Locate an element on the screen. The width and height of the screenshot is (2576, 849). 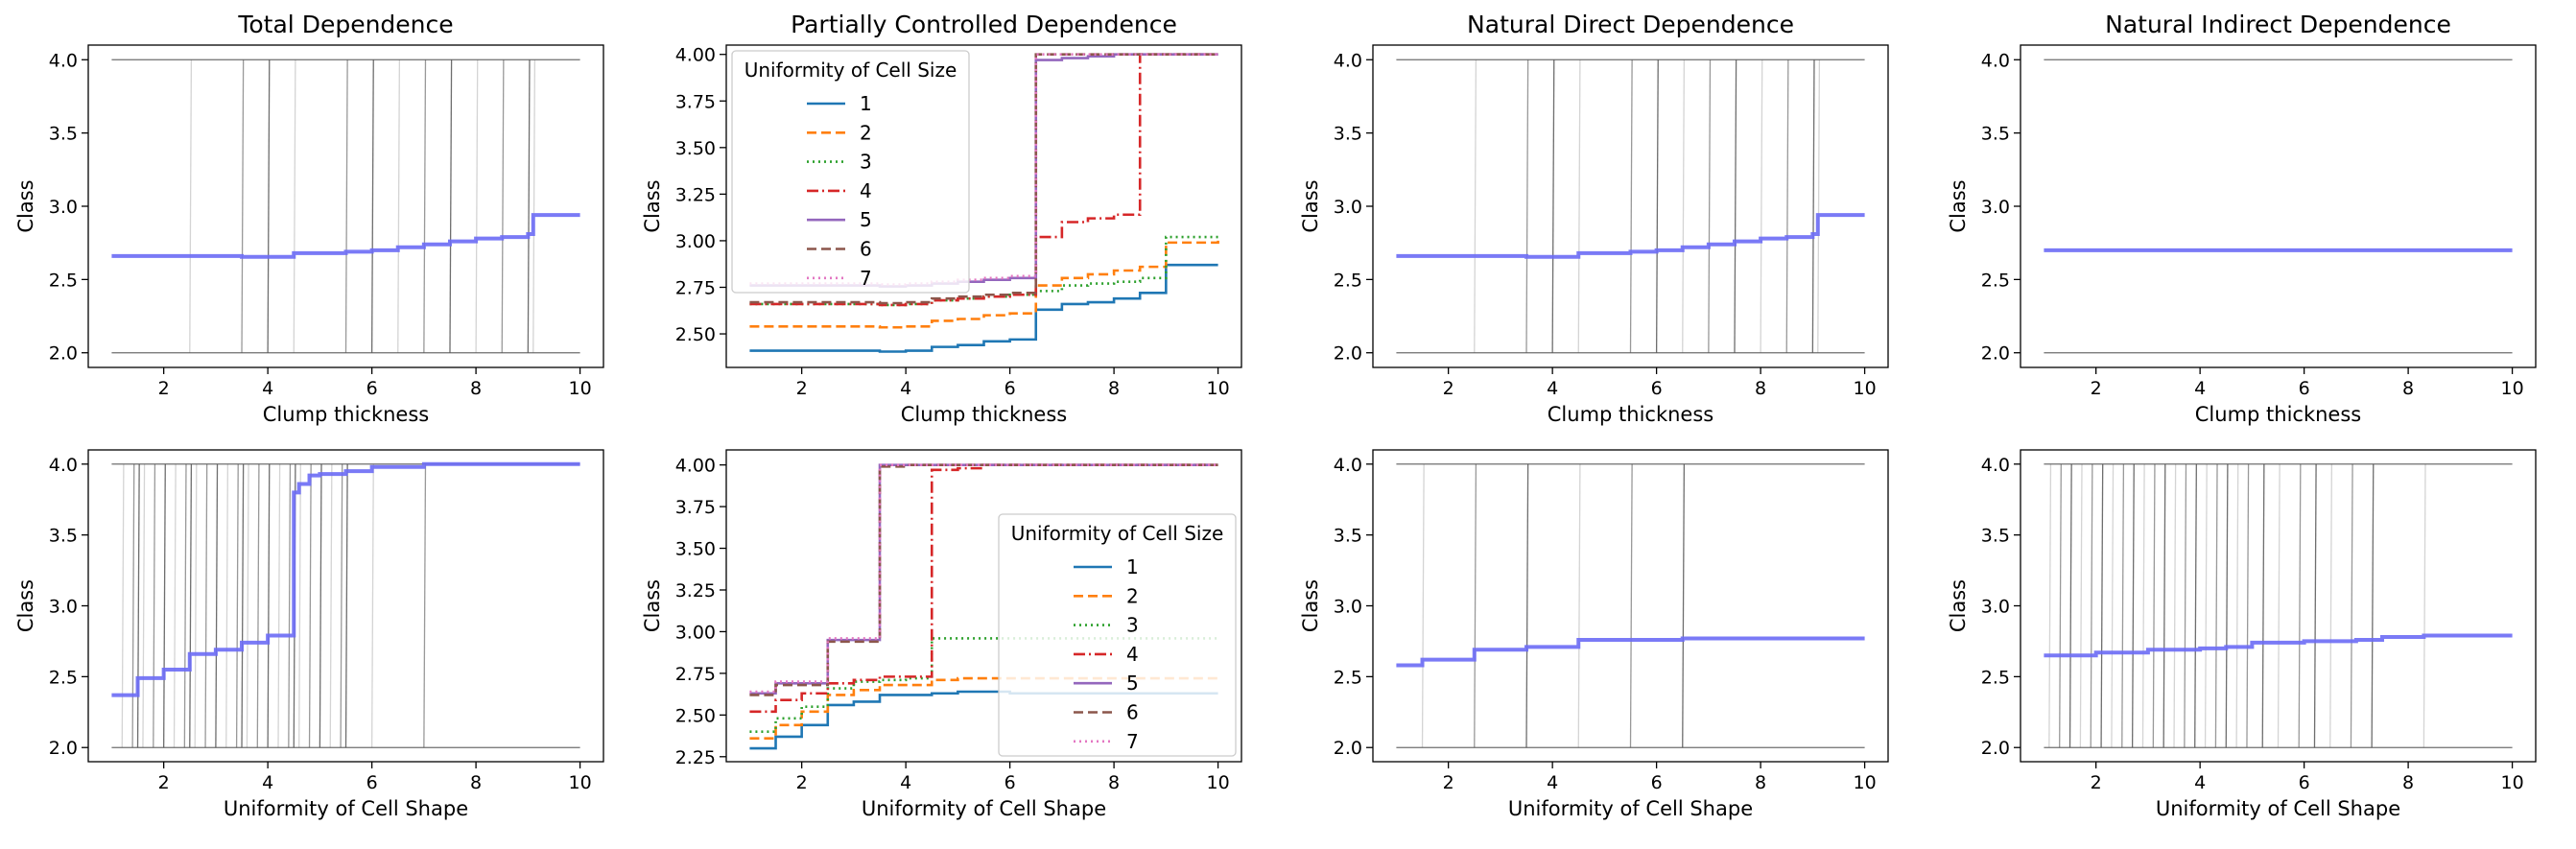
legend: Uniformity of Cell Size 1 2 3 4 5 6 7 is located at coordinates (850, 172).